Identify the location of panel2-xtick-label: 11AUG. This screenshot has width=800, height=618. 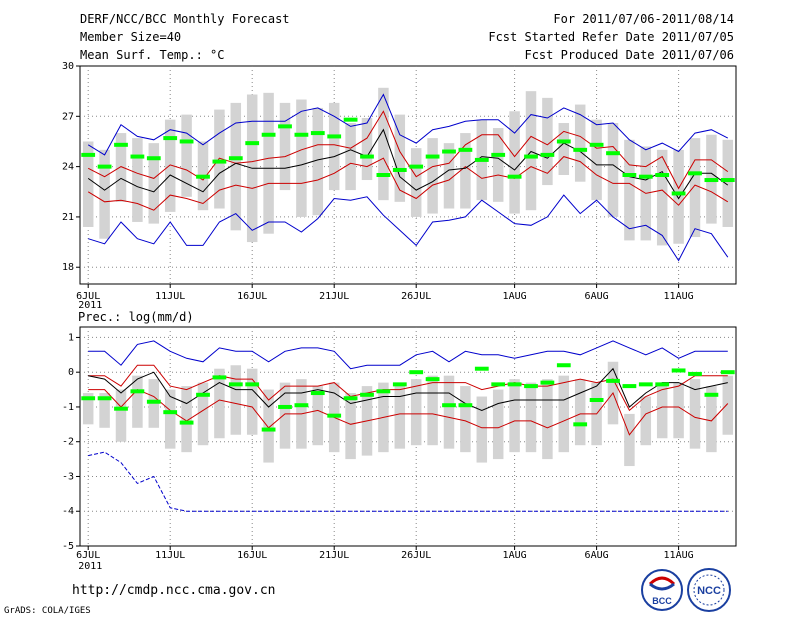
(679, 555).